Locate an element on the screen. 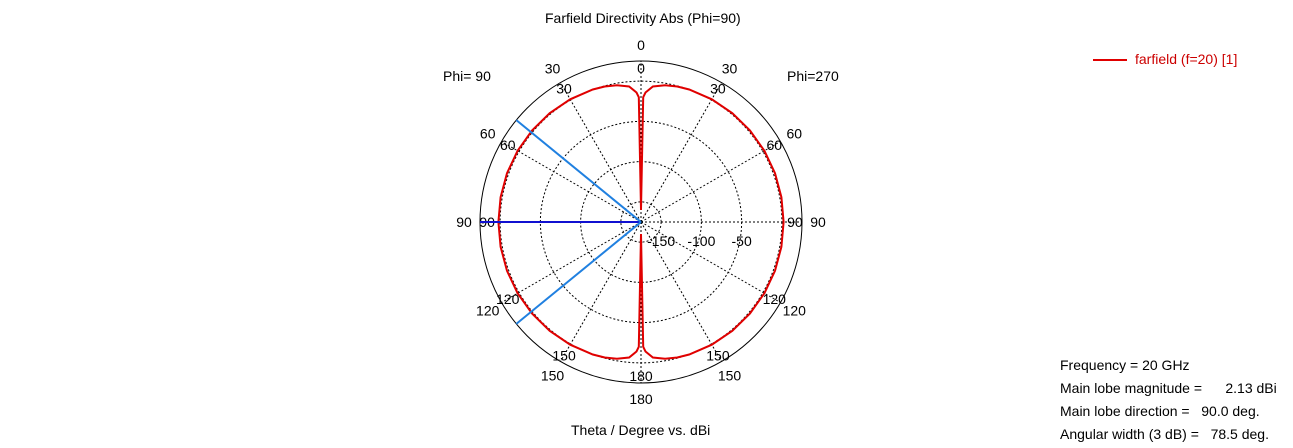 The image size is (1293, 448). chart-title-text: Farfield Directivity Abs (Phi=90) is located at coordinates (643, 18).